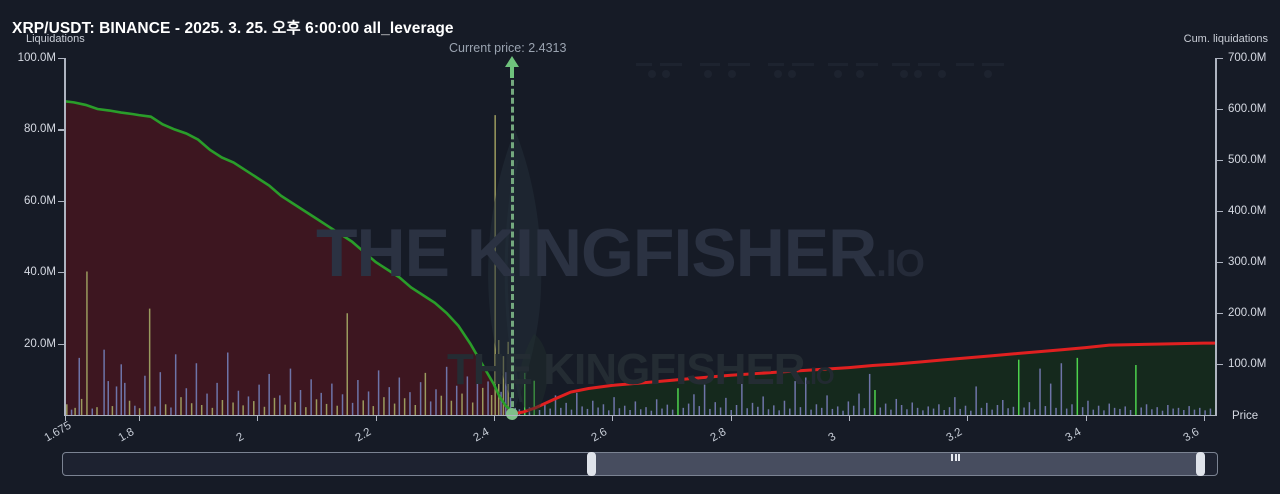 Image resolution: width=1280 pixels, height=494 pixels. Describe the element at coordinates (1247, 364) in the screenshot. I see `right-tick-label: 100.0M` at that location.